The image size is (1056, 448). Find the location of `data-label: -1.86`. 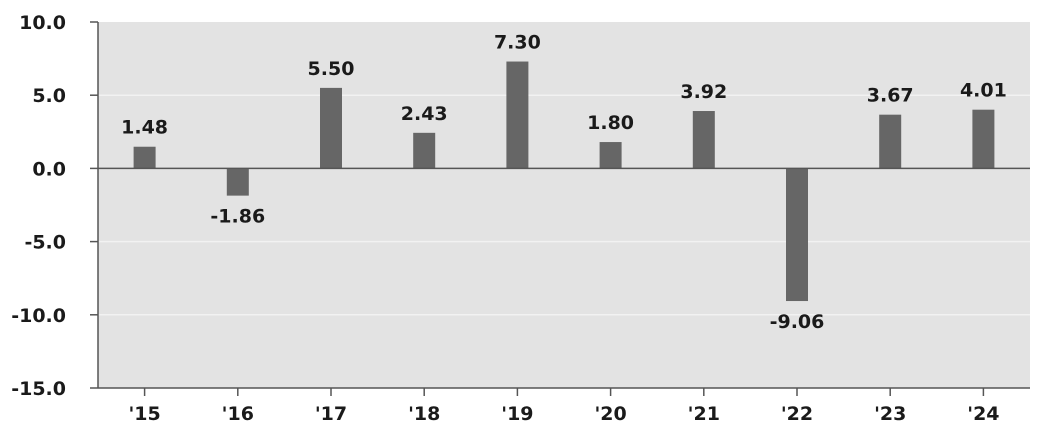

data-label: -1.86 is located at coordinates (237, 217).